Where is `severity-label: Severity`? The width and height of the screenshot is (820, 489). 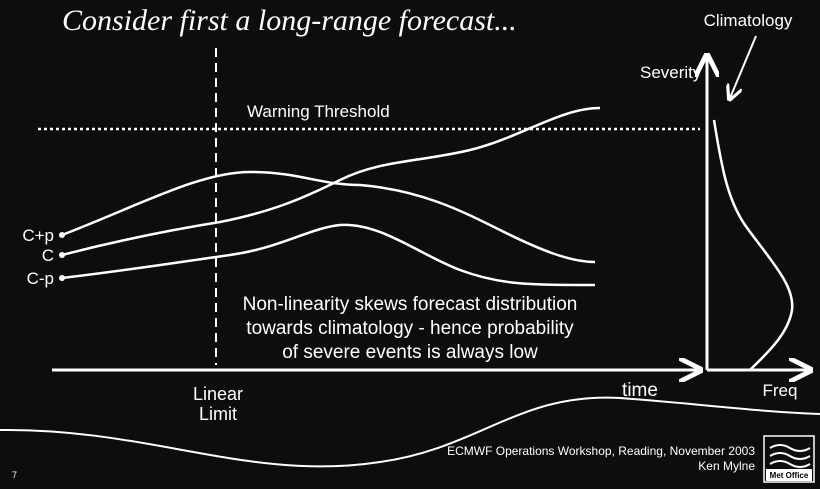 severity-label: Severity is located at coordinates (671, 72).